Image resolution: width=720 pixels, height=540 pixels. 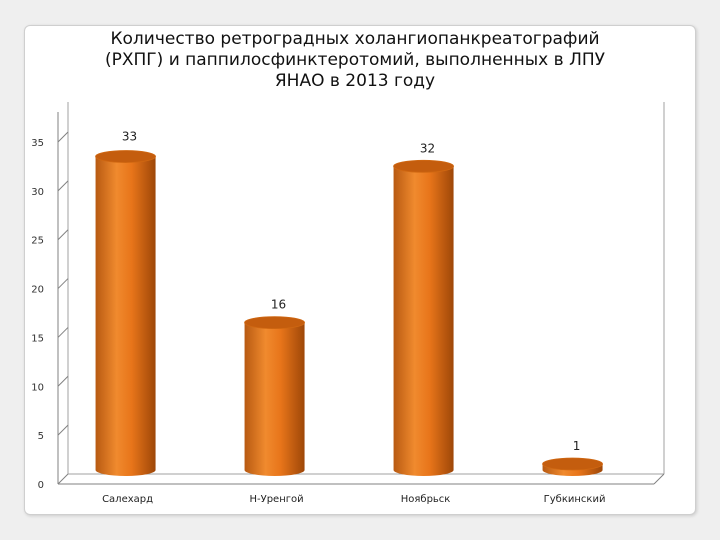 What do you see at coordinates (37, 143) in the screenshot?
I see `y-tick-label: 35` at bounding box center [37, 143].